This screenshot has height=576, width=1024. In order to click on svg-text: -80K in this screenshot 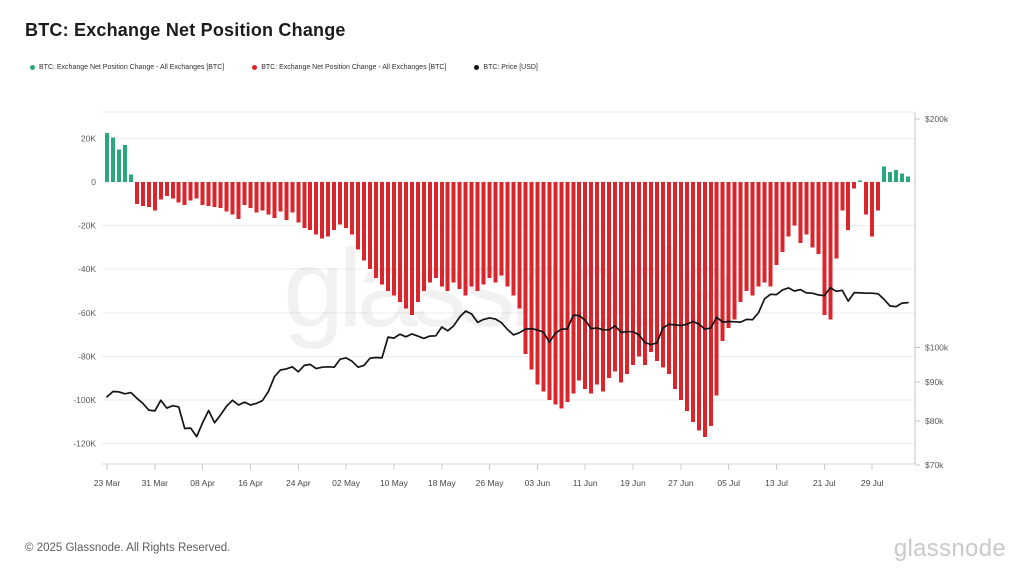, I will do `click(87, 356)`.